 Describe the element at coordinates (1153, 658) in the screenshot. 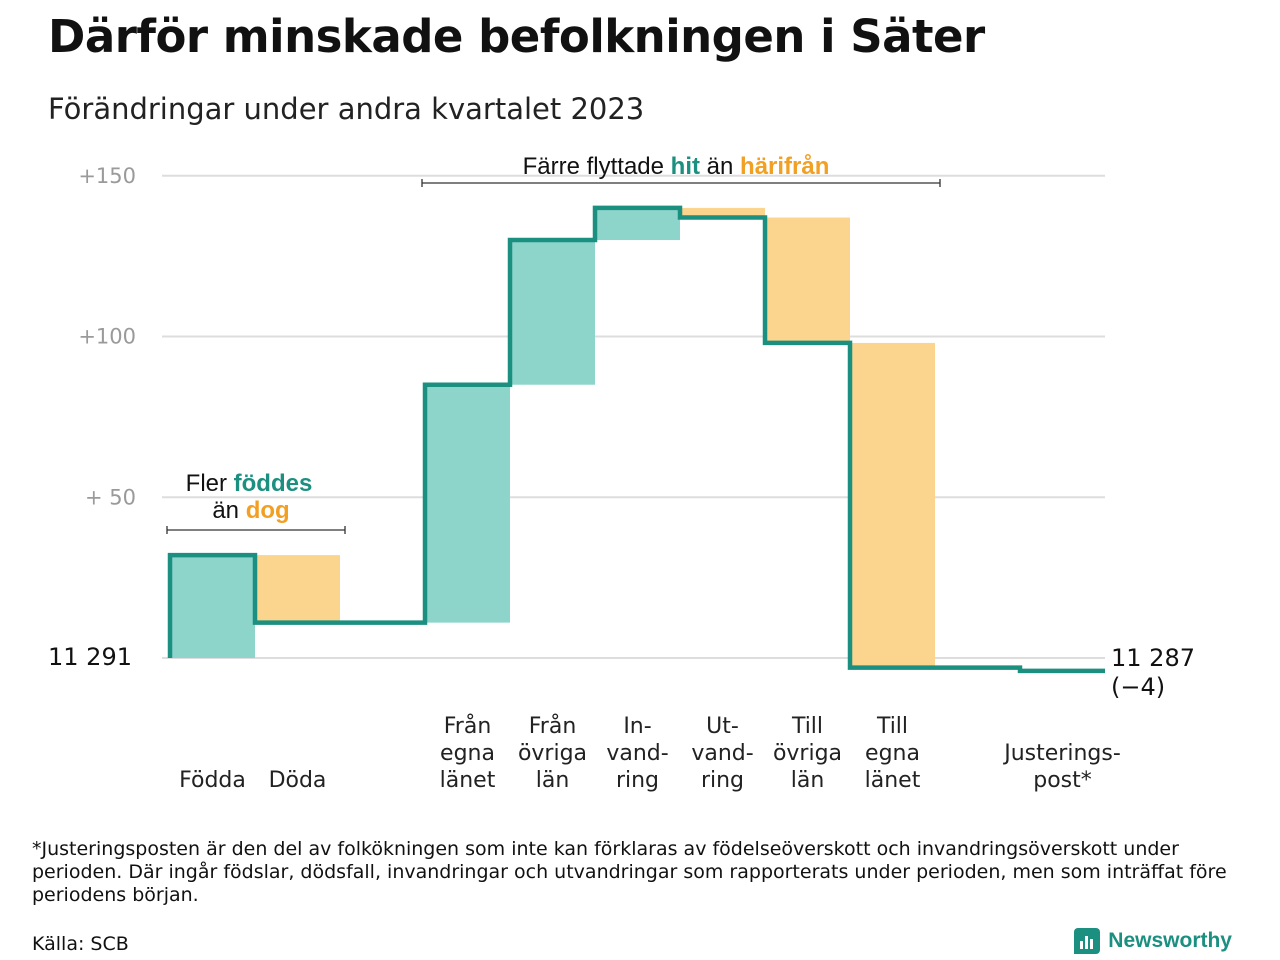

I see `end-value-label: 11 287` at that location.